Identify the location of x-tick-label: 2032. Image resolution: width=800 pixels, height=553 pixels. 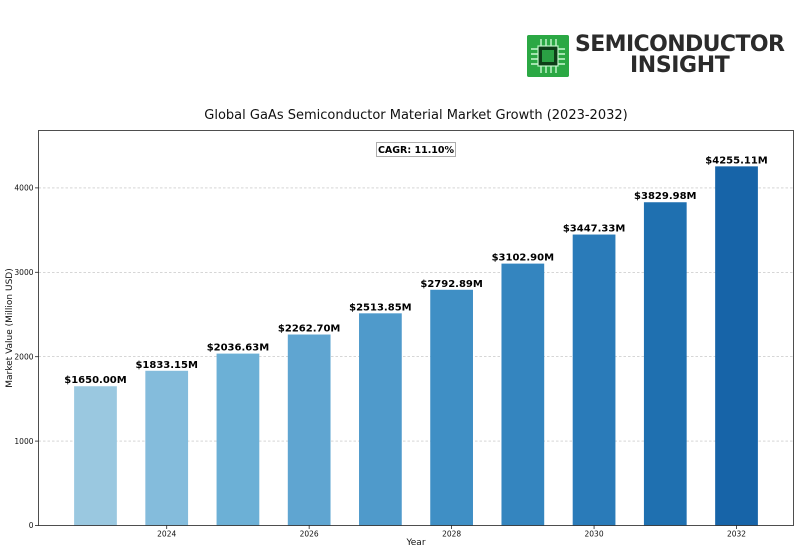
(736, 534).